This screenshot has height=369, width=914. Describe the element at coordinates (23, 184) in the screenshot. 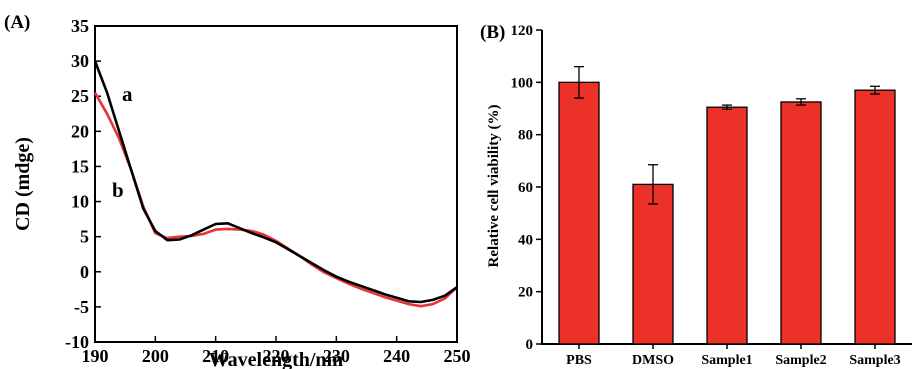

I see `panel-a-y-axis-title: CD (mdge)` at that location.